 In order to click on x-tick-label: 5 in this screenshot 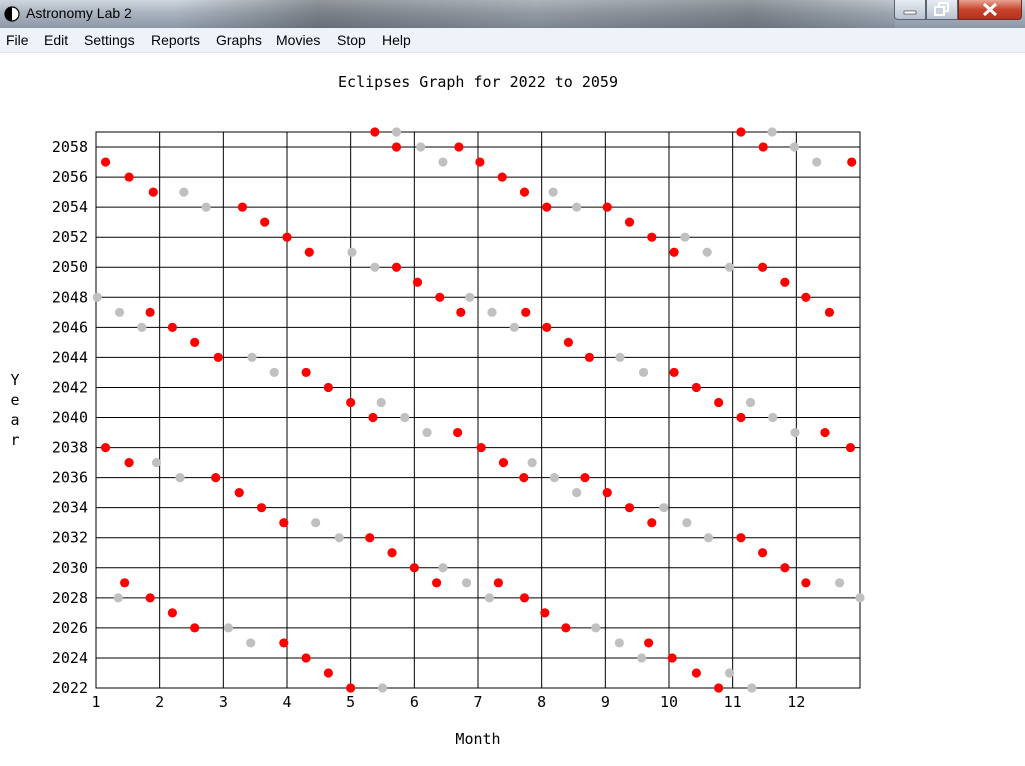, I will do `click(350, 702)`.